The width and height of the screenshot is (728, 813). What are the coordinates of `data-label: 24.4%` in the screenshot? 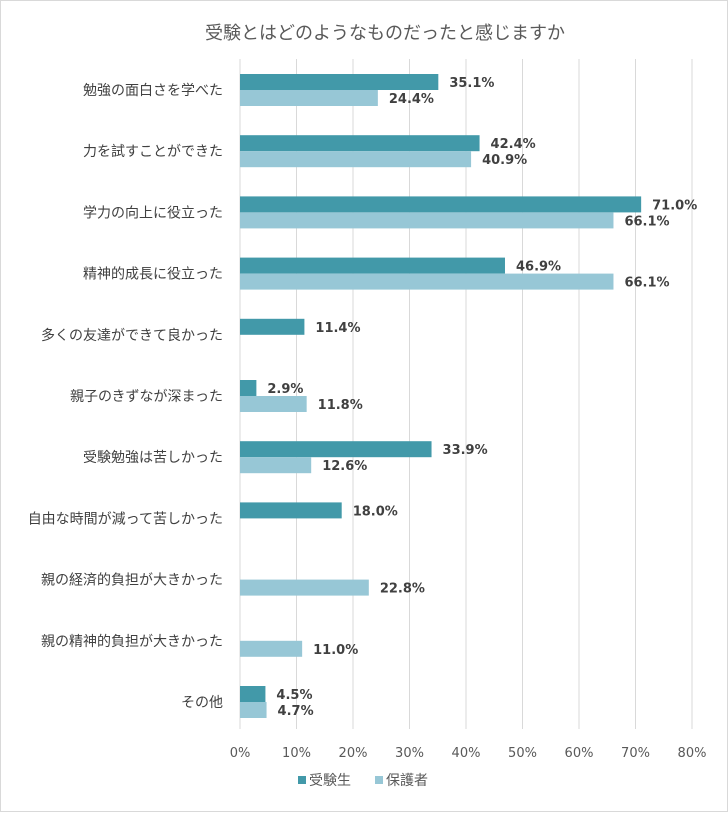 It's located at (411, 99).